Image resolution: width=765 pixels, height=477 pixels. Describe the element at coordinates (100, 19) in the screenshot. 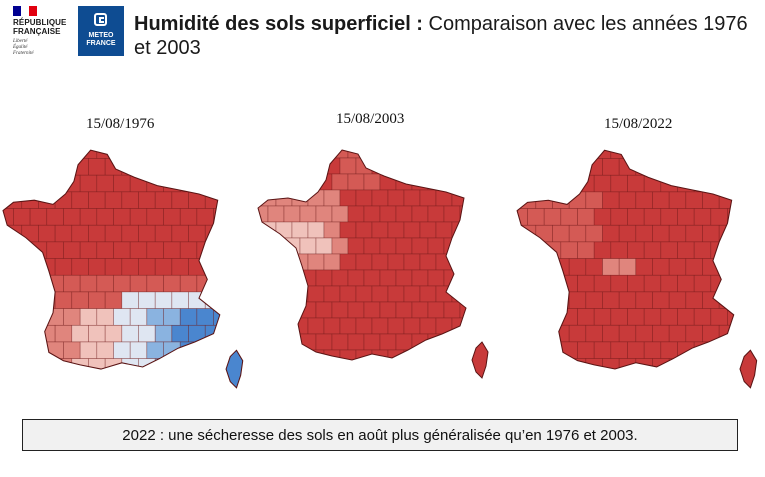

I see `meteo-france-icon` at that location.